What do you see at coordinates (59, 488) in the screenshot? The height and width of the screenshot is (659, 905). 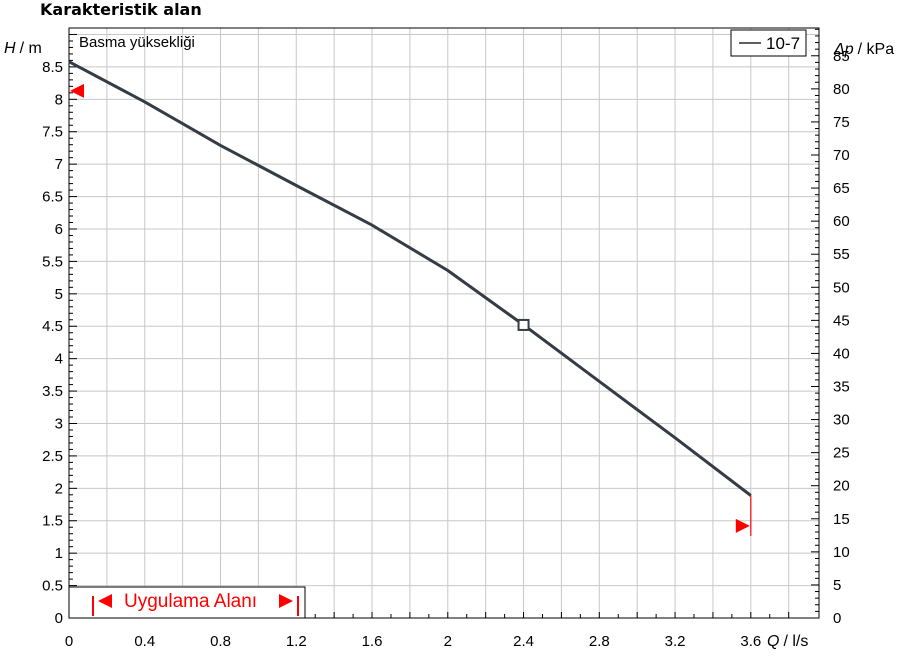 I see `y-left-tick-label: 2` at bounding box center [59, 488].